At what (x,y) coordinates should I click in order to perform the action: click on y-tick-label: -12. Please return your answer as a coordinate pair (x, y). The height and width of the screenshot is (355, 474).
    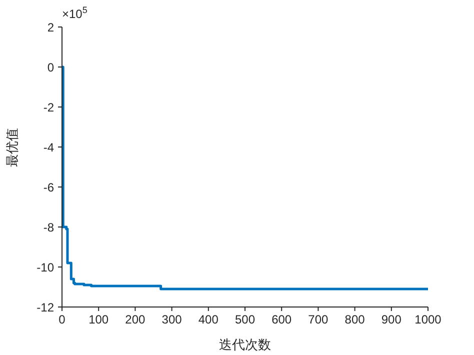
    Looking at the image, I should click on (45, 307).